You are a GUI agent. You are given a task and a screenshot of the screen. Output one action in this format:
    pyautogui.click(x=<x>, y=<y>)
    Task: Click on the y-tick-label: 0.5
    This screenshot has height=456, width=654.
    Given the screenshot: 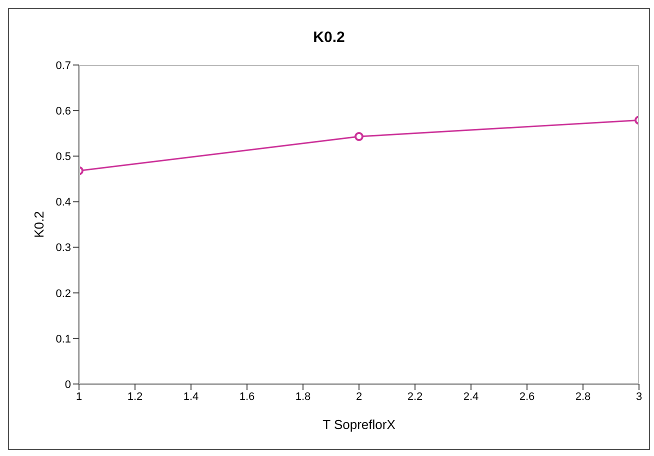 What is the action you would take?
    pyautogui.click(x=63, y=157)
    